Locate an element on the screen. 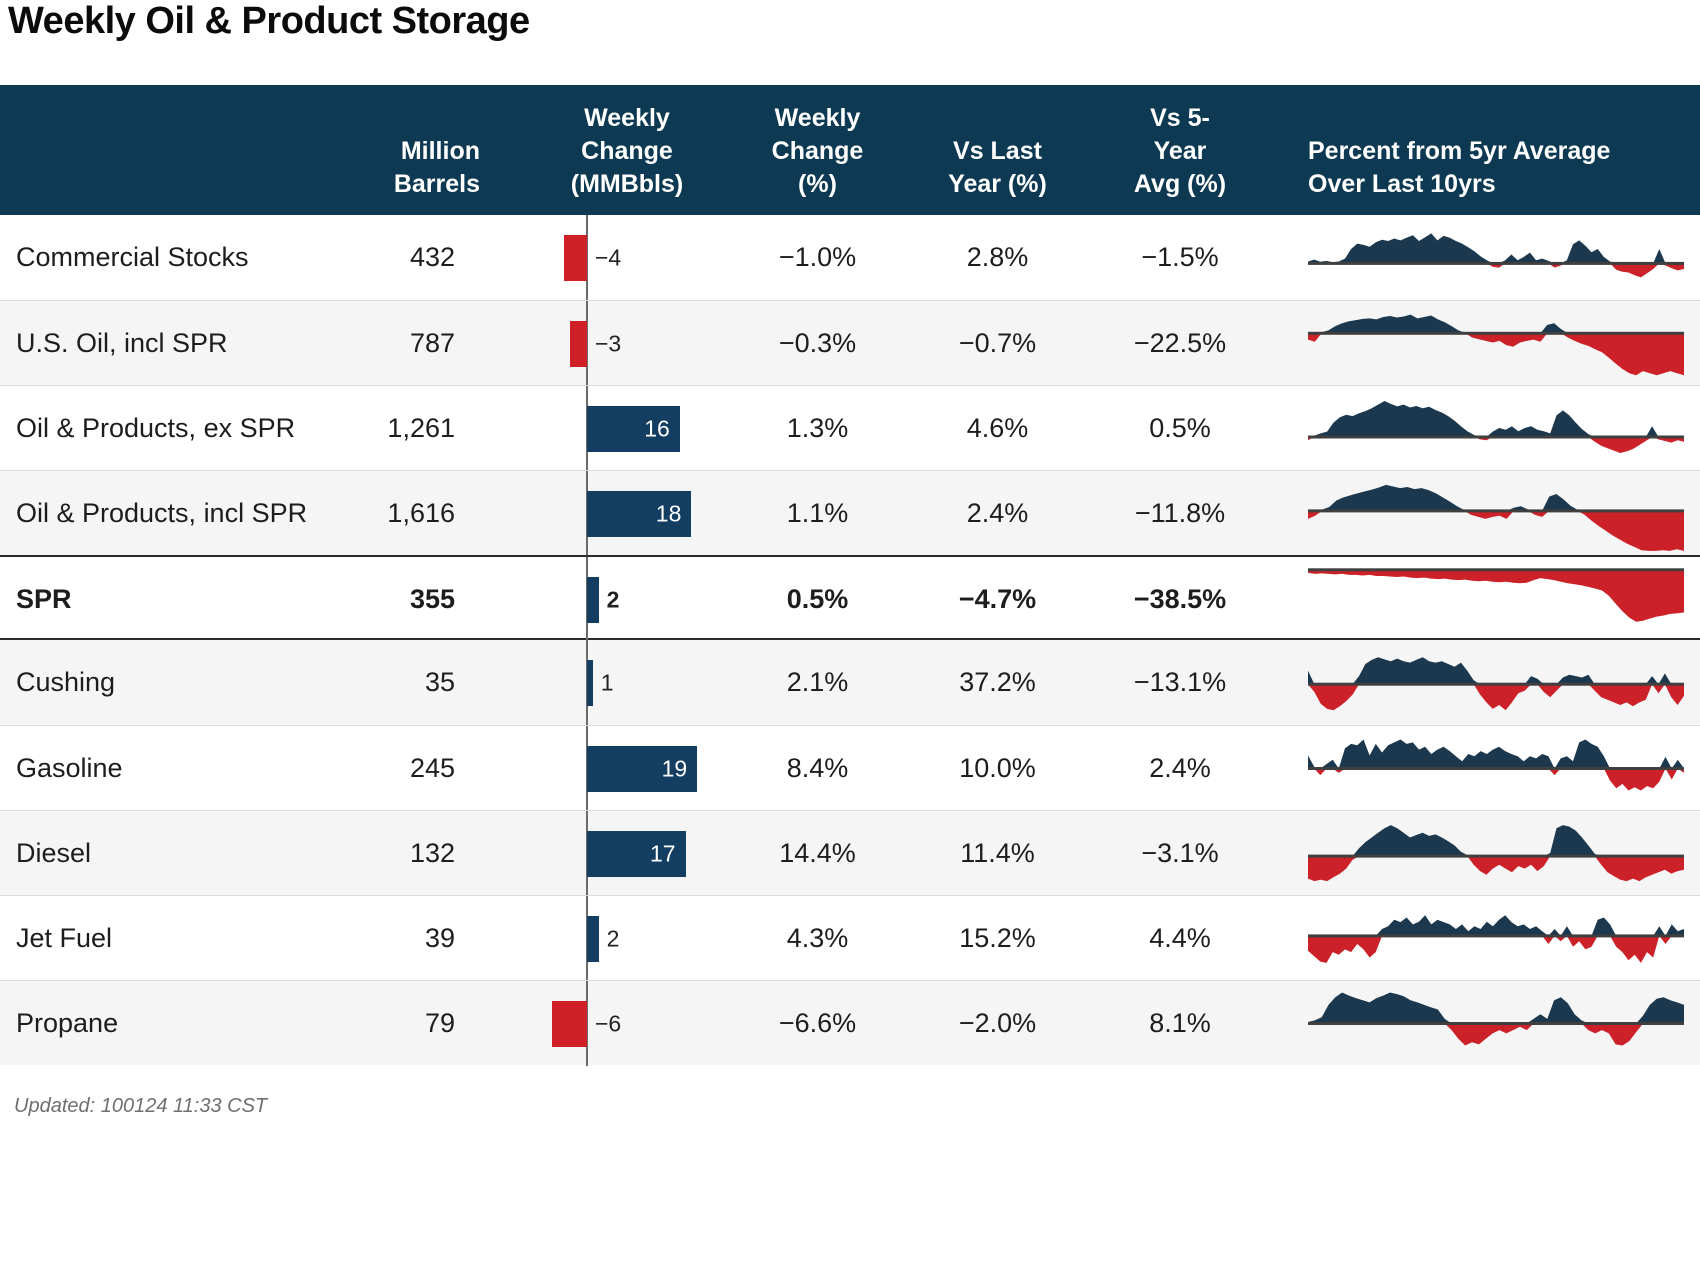  million-barrels-value: 432 is located at coordinates (432, 257).